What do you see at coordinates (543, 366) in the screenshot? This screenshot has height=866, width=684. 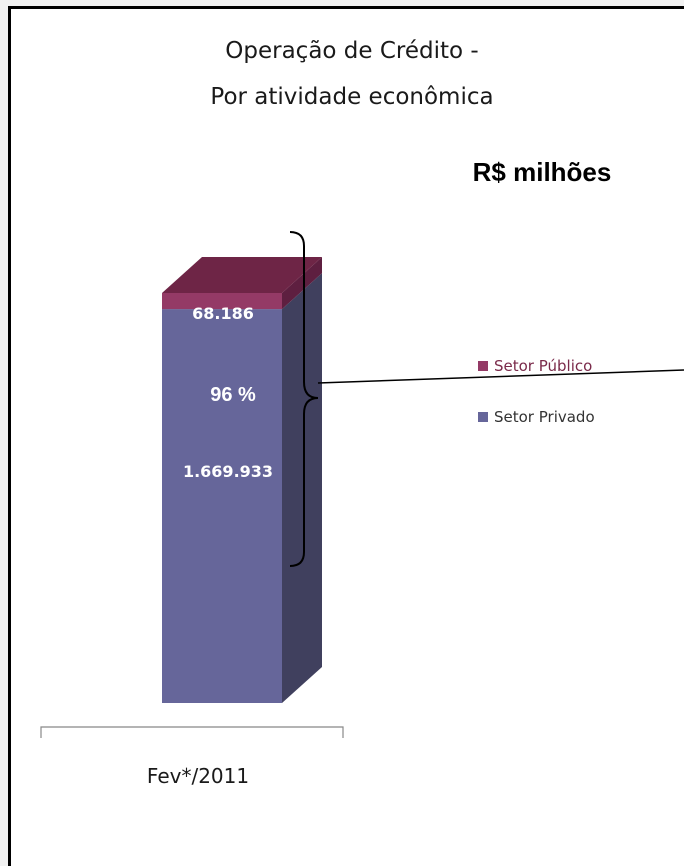 I see `legend-label-setor-publico: Setor Público` at bounding box center [543, 366].